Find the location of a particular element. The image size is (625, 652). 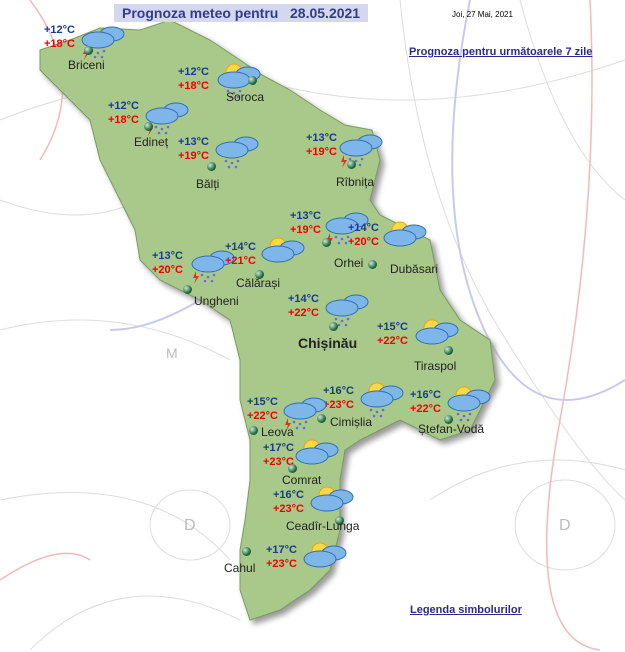

legend-link: Legenda simbolurilor is located at coordinates (466, 610).